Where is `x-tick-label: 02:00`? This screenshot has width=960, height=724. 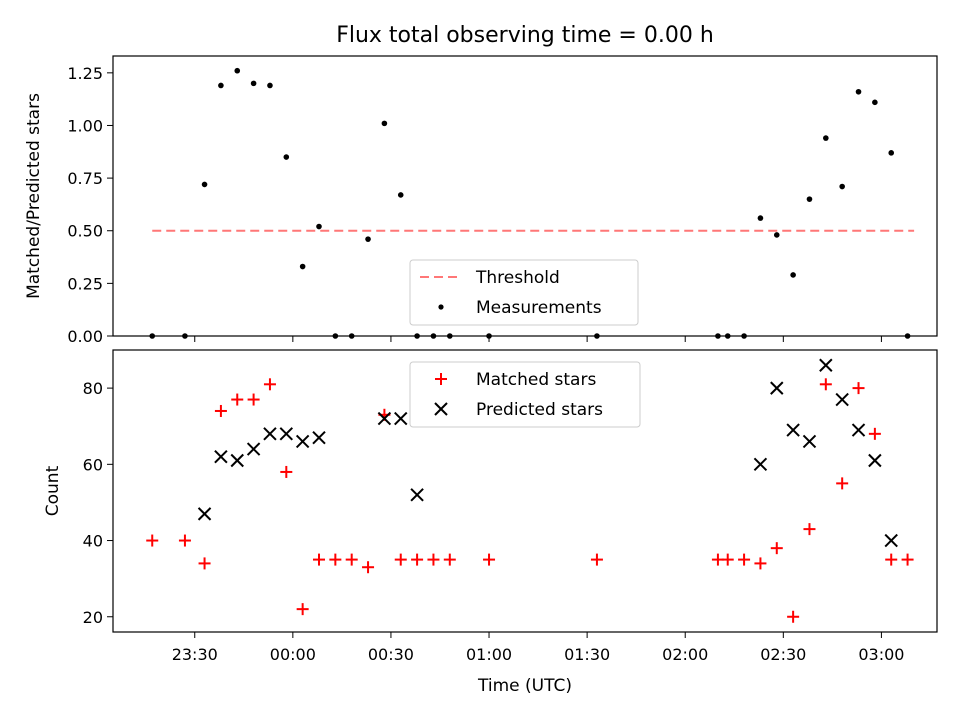
x-tick-label: 02:00 is located at coordinates (685, 654).